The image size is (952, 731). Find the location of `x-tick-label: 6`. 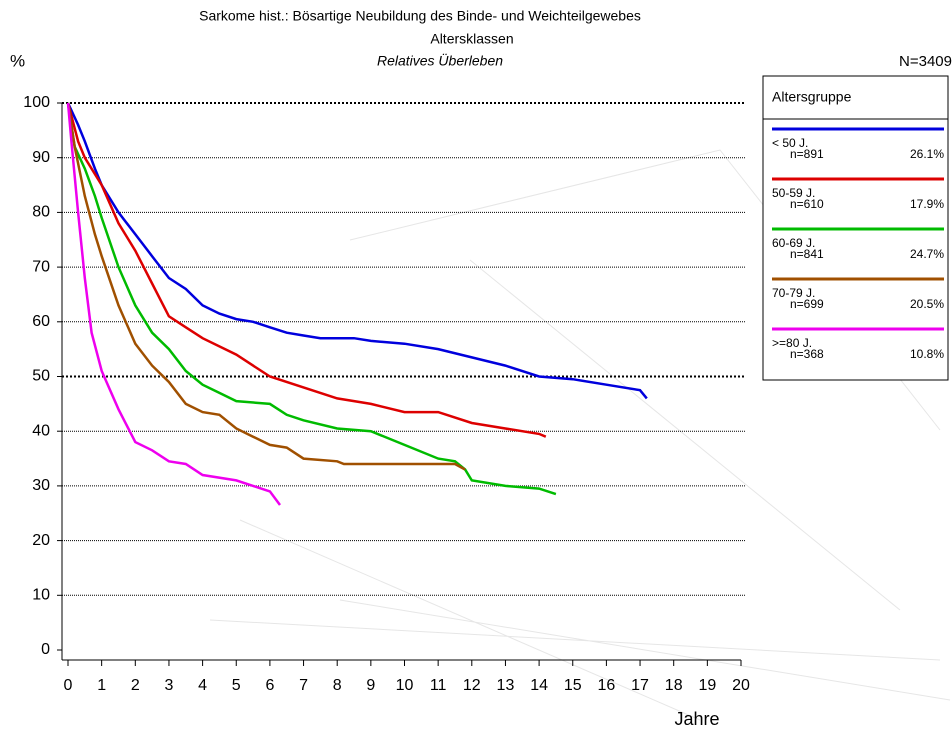

x-tick-label: 6 is located at coordinates (269, 685).